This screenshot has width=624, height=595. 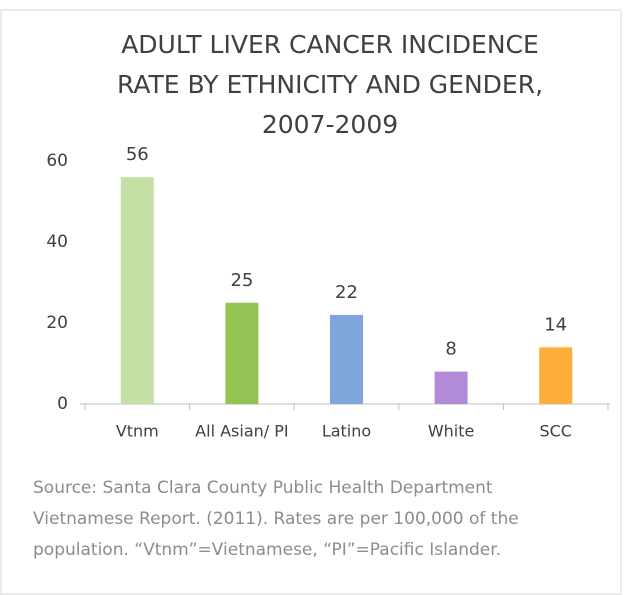 What do you see at coordinates (62, 404) in the screenshot?
I see `y-tick-label: 0` at bounding box center [62, 404].